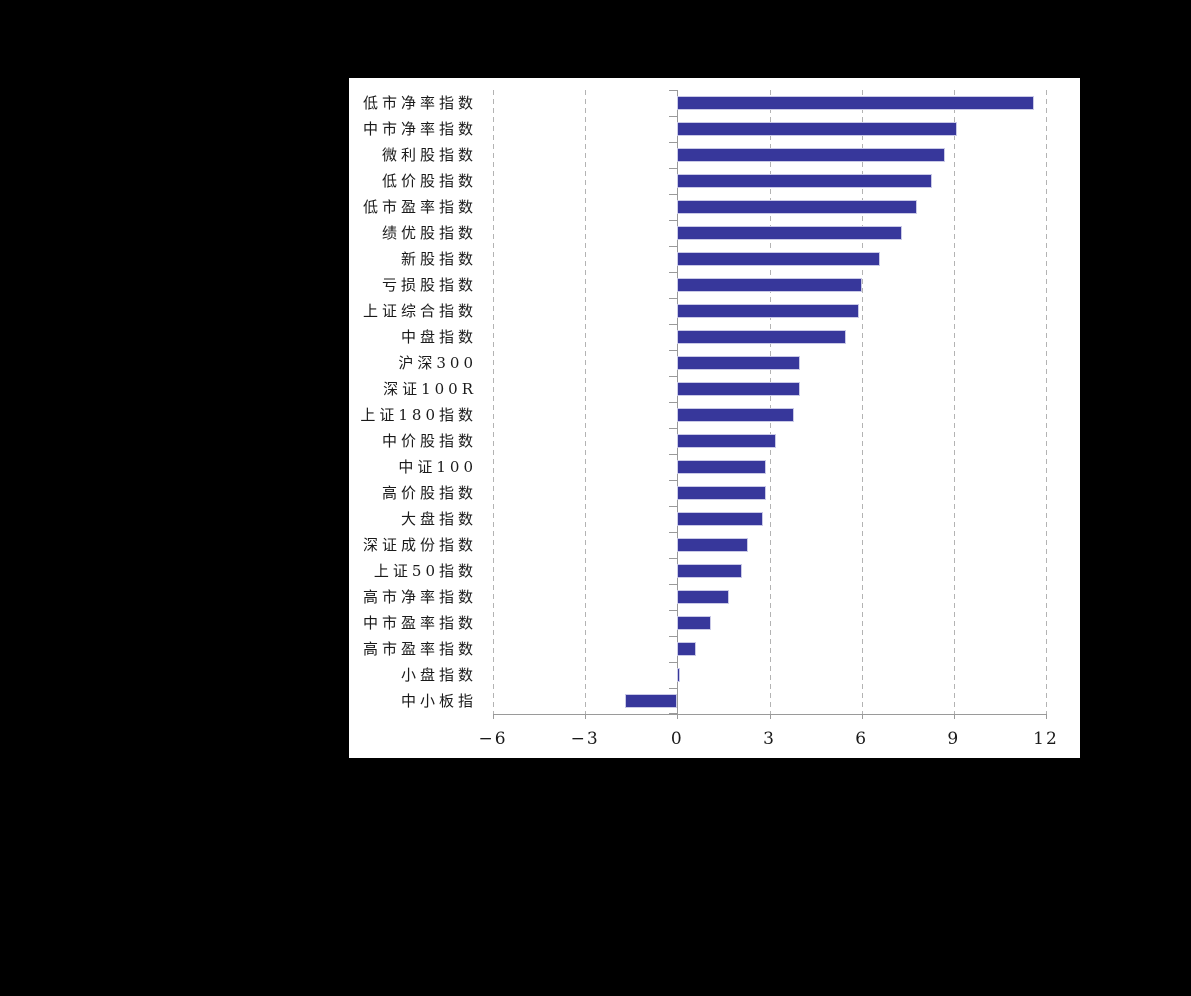 The image size is (1191, 996). I want to click on x-axis-line, so click(769, 714).